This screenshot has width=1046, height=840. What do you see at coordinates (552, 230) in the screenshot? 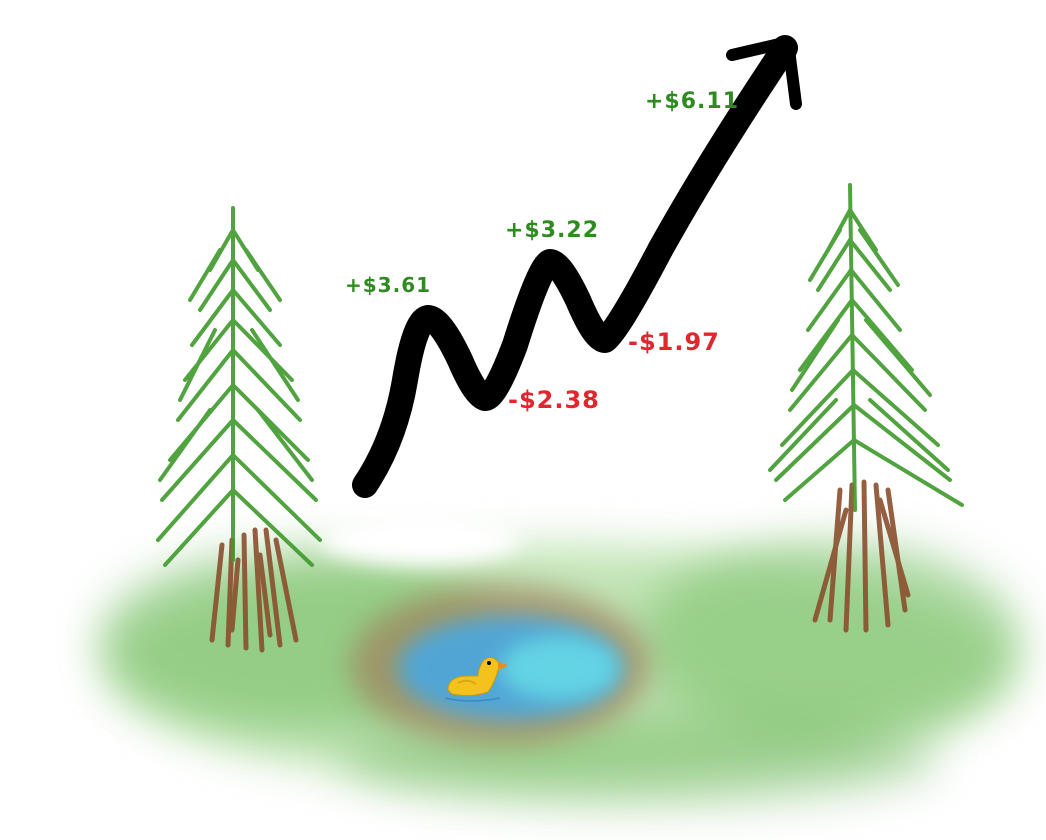
I see `gain-label-2: +$3.22` at bounding box center [552, 230].